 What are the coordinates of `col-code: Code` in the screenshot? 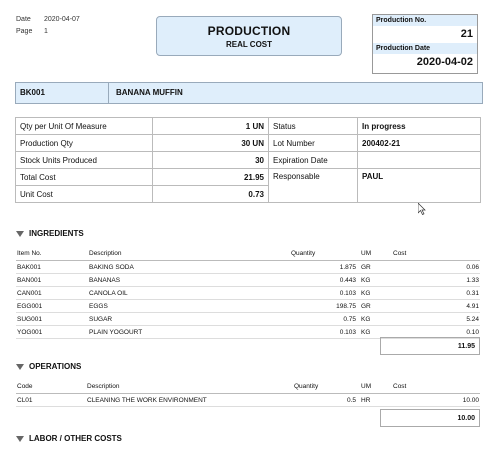 It's located at (51, 386).